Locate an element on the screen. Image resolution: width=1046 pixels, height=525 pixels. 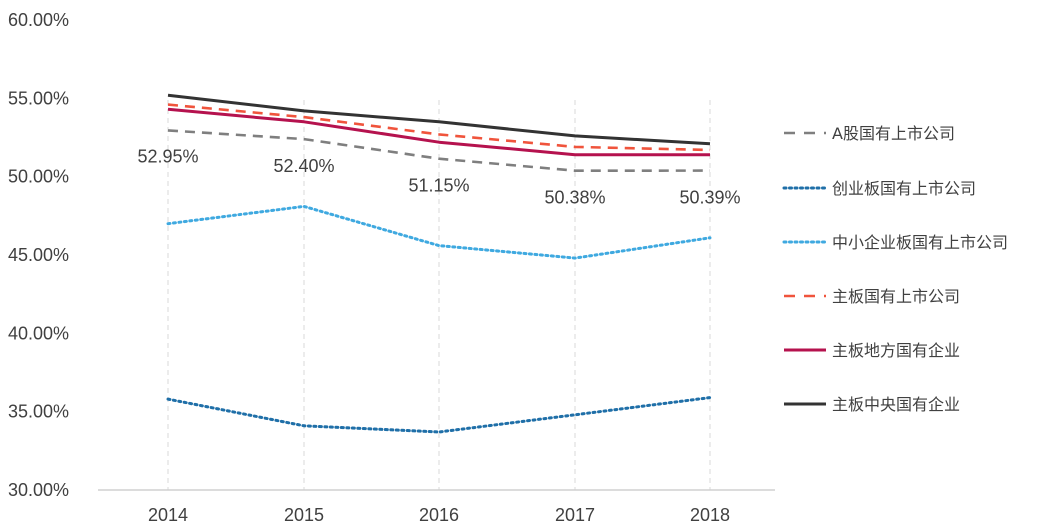
legend-label: A股国有上市公司 is located at coordinates (893, 133).